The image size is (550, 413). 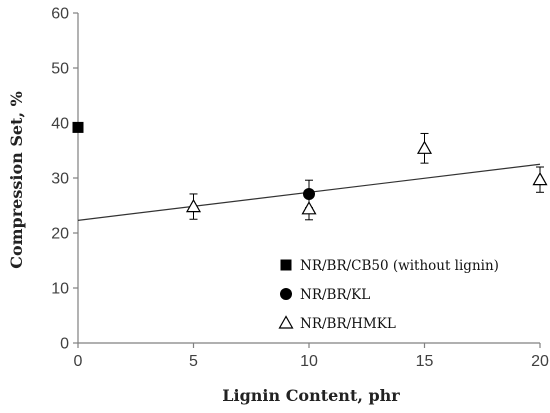 What do you see at coordinates (64, 344) in the screenshot?
I see `y-tick-label: 0` at bounding box center [64, 344].